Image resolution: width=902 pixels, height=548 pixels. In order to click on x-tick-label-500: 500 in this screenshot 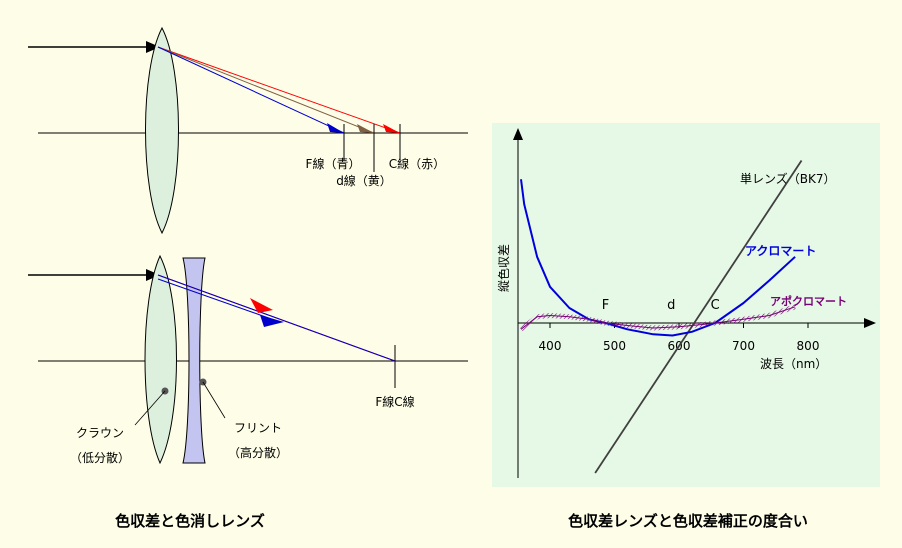, I will do `click(614, 346)`.